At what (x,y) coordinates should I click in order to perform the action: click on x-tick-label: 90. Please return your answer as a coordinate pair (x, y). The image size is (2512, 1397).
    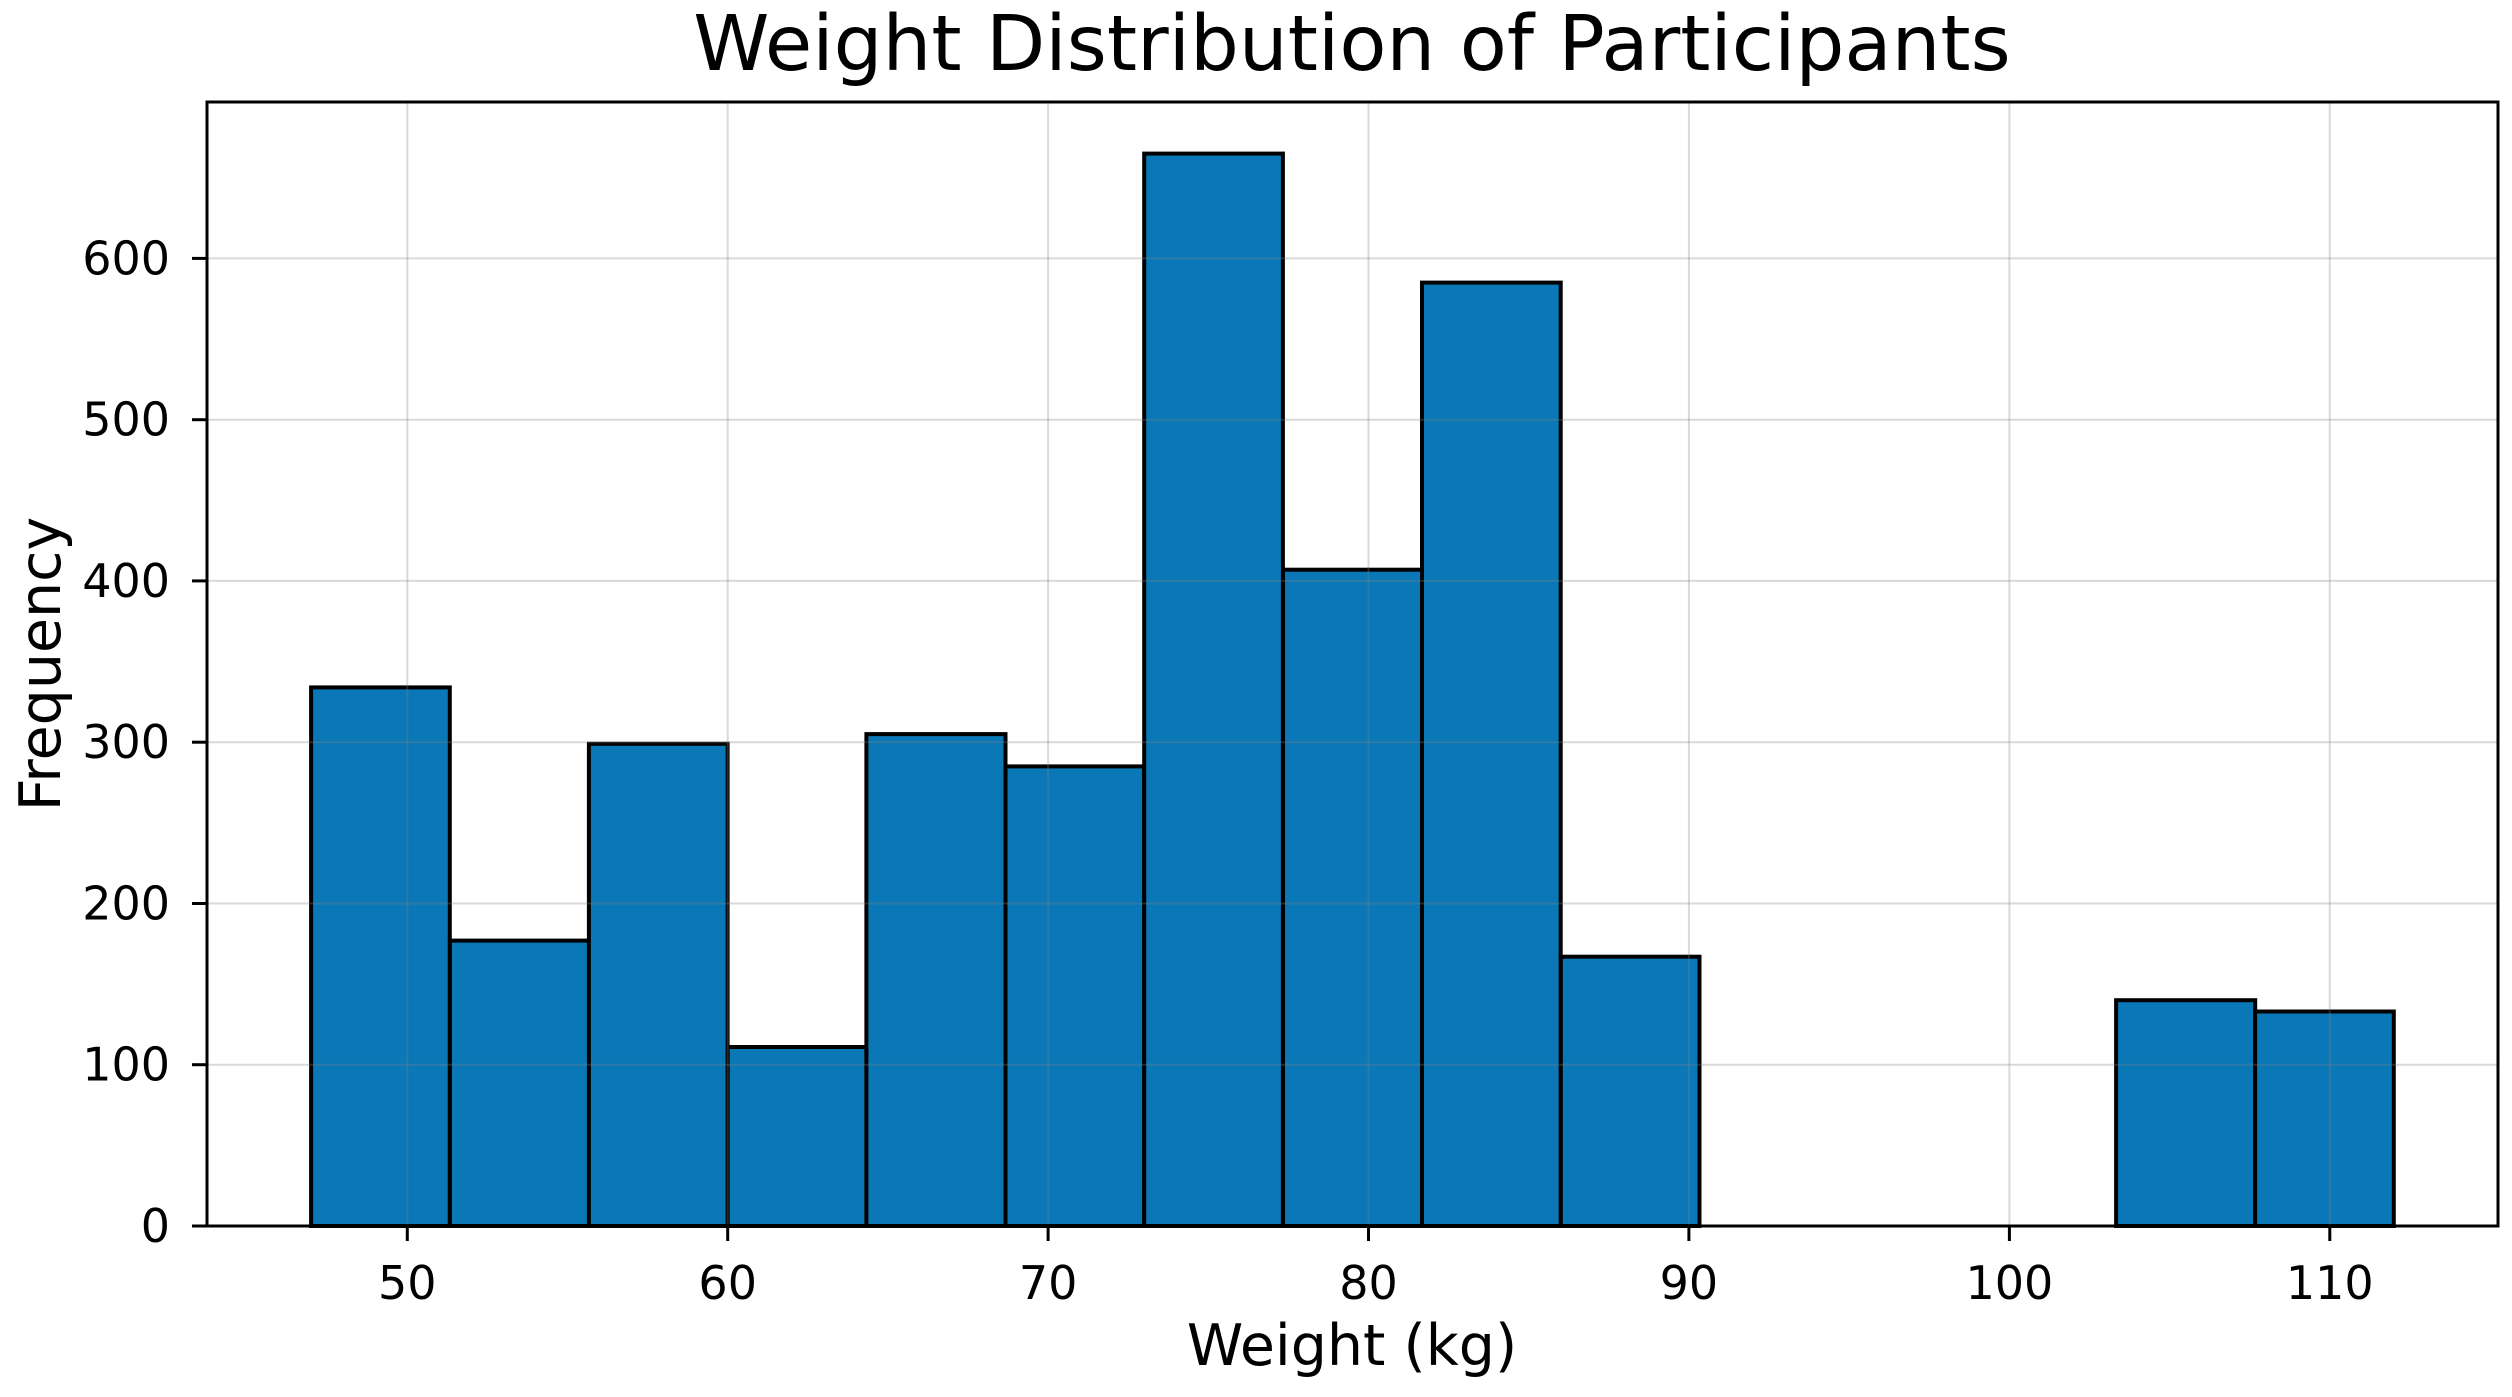
    Looking at the image, I should click on (1689, 1283).